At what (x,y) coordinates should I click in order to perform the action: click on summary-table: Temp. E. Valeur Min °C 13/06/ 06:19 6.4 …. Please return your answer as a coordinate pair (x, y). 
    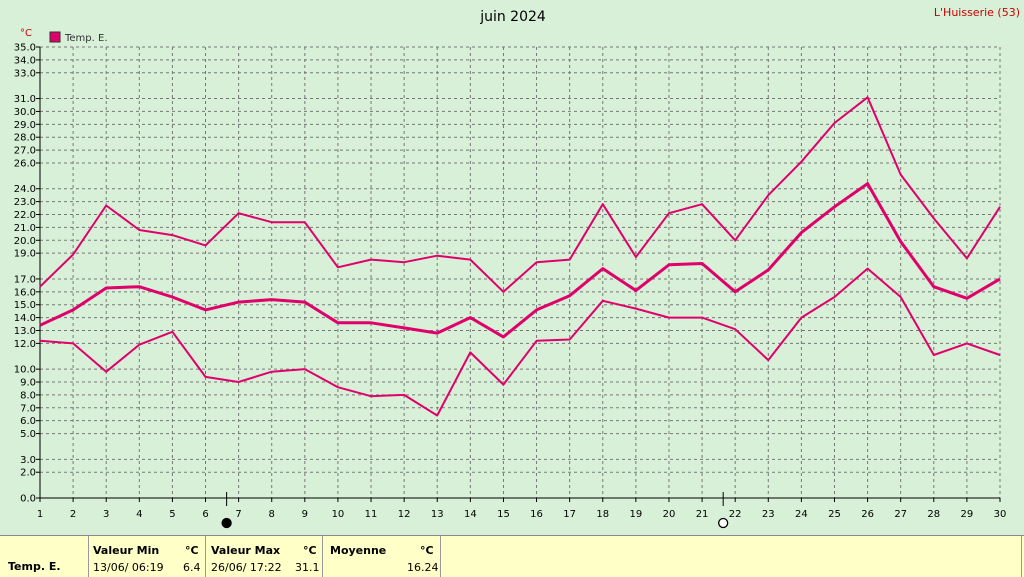
    Looking at the image, I should click on (512, 556).